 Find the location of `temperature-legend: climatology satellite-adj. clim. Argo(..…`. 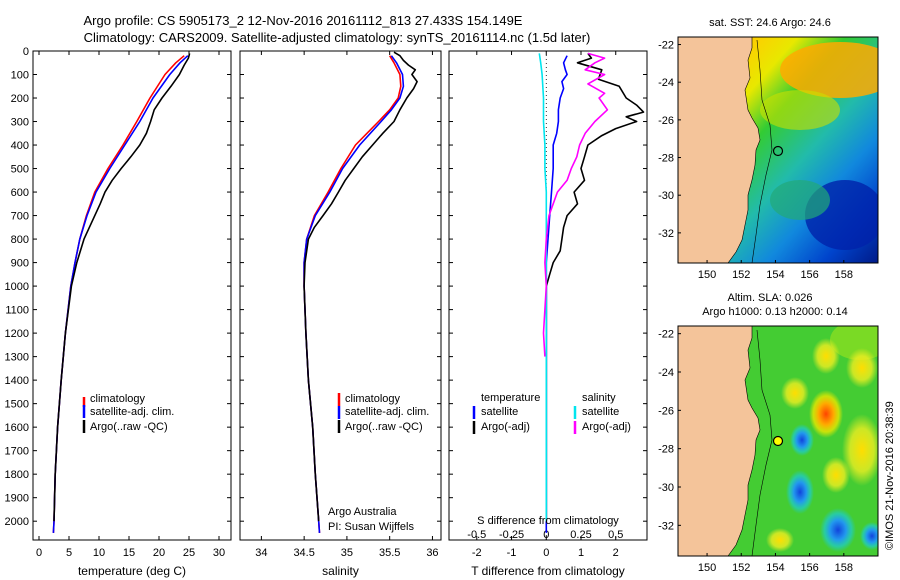

temperature-legend: climatology satellite-adj. clim. Argo(..… is located at coordinates (128, 413).